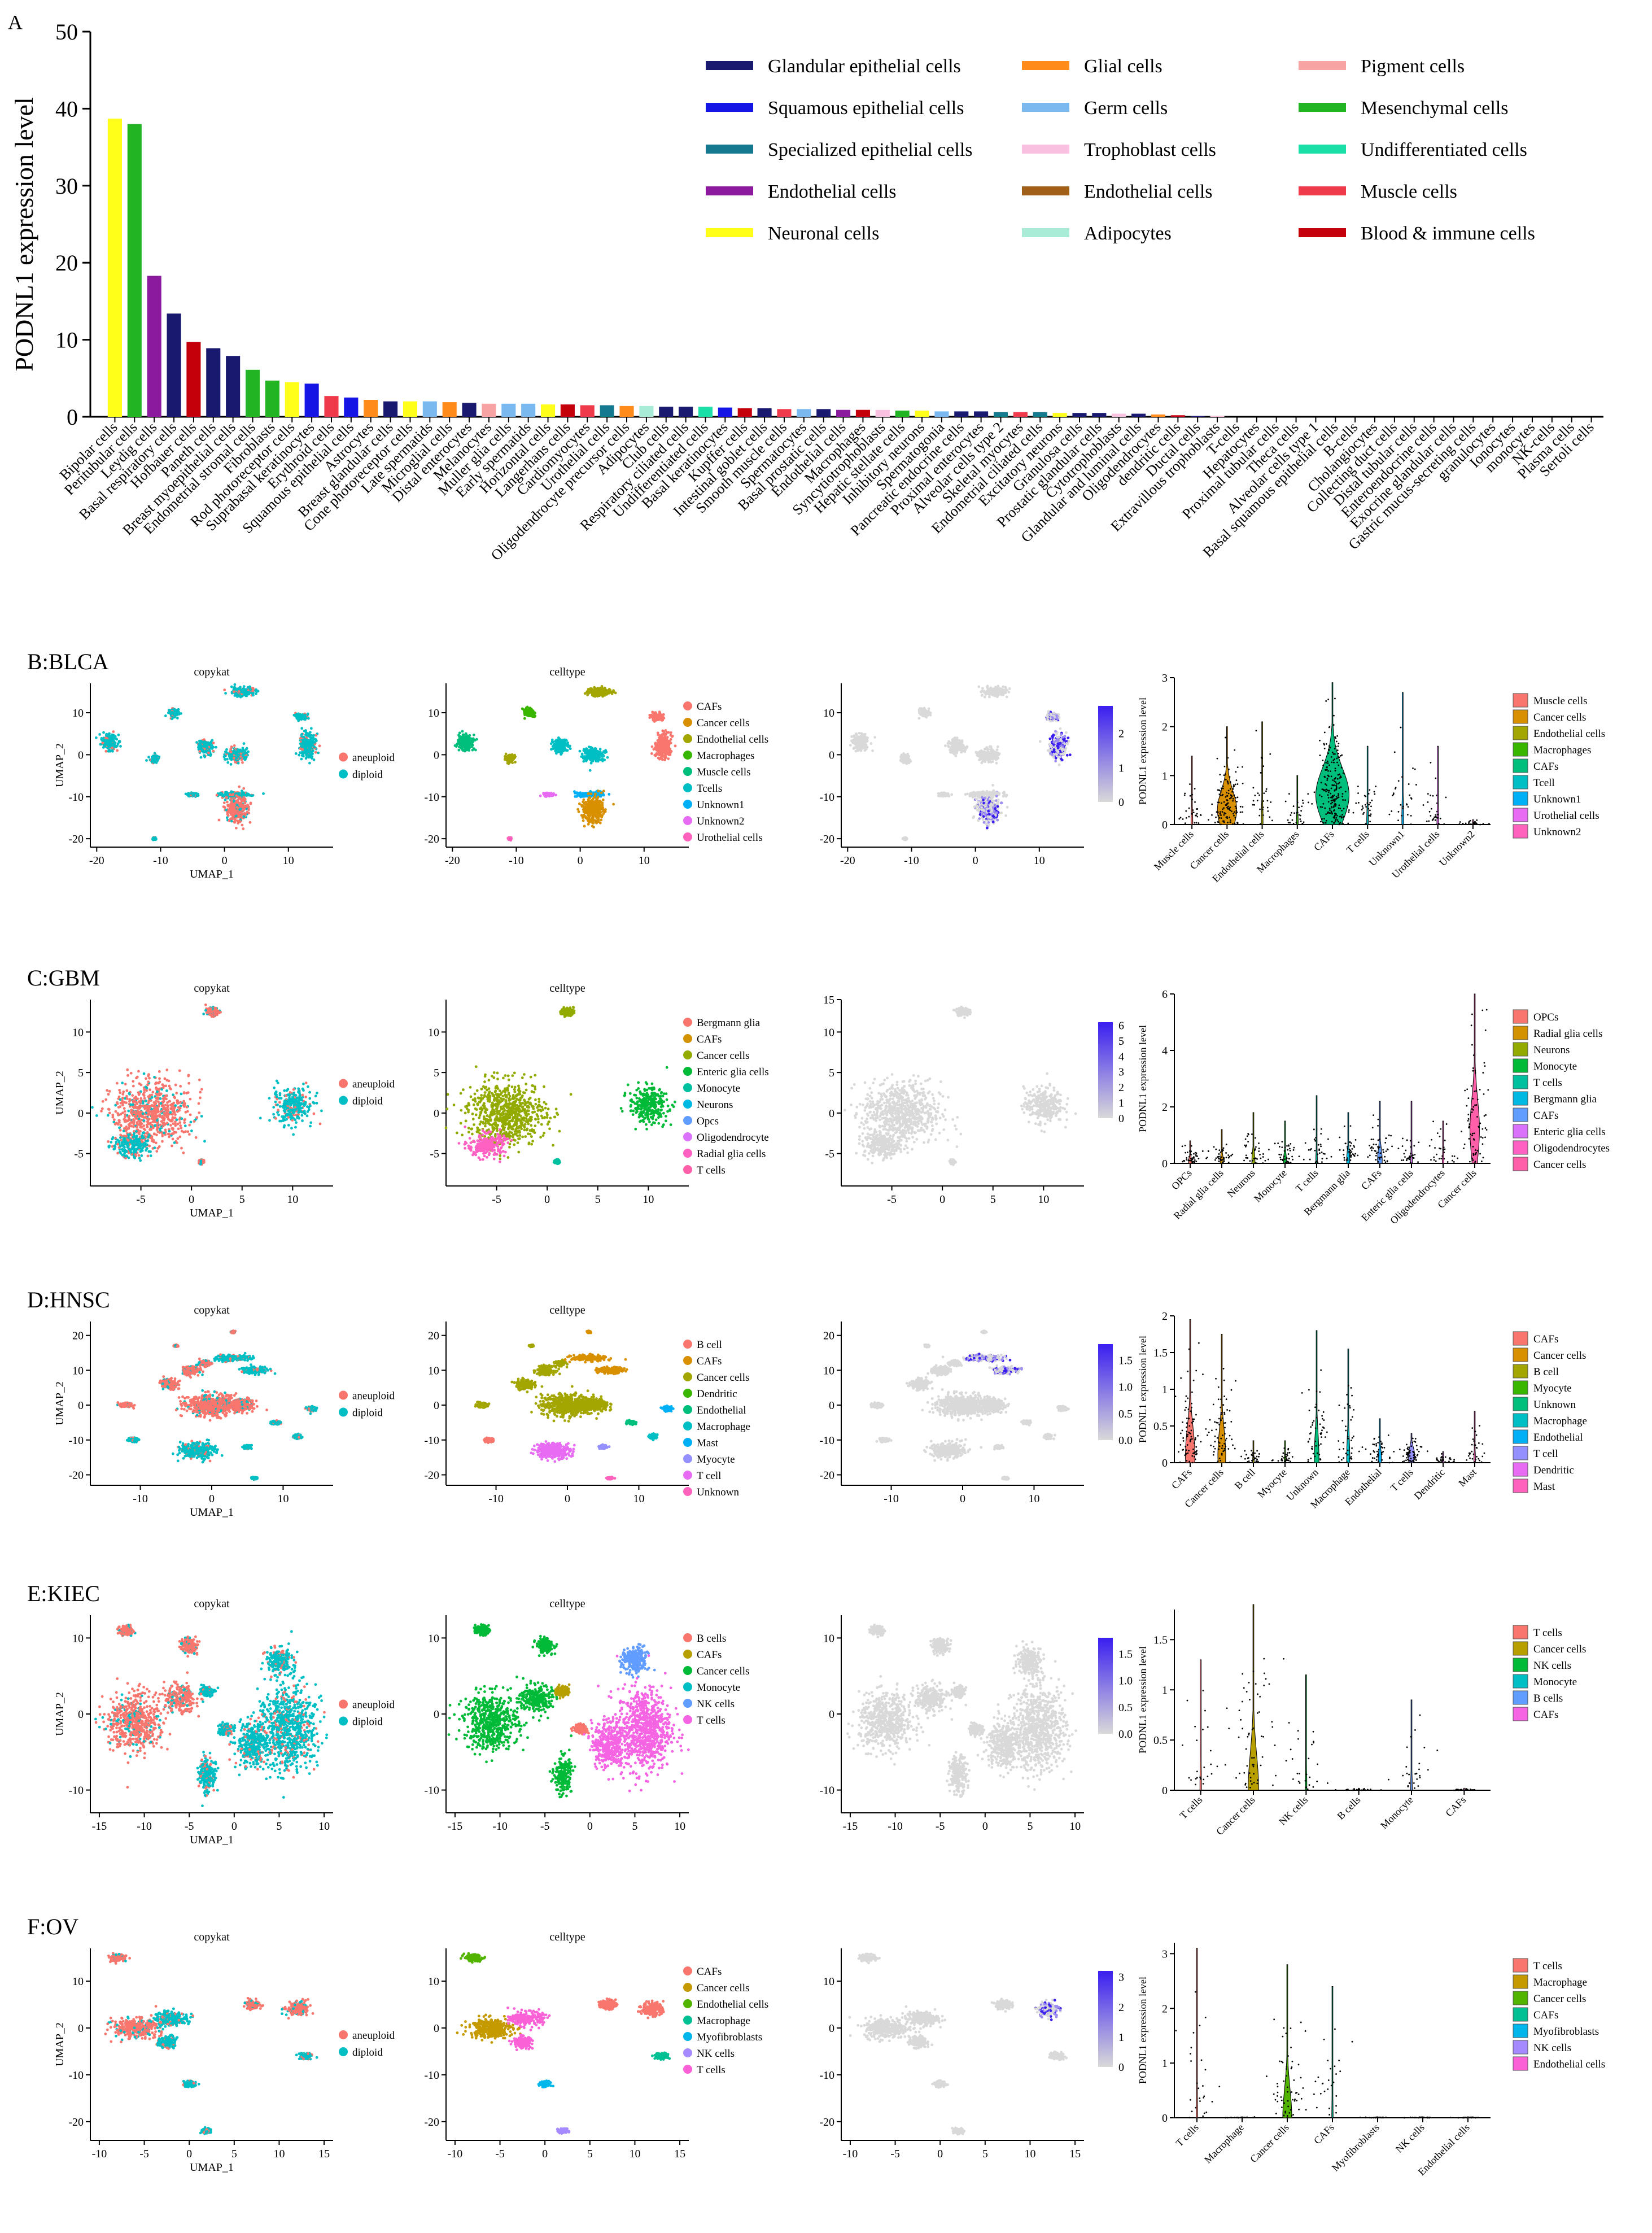  I want to click on panel-a-bars, so click(666, 268).